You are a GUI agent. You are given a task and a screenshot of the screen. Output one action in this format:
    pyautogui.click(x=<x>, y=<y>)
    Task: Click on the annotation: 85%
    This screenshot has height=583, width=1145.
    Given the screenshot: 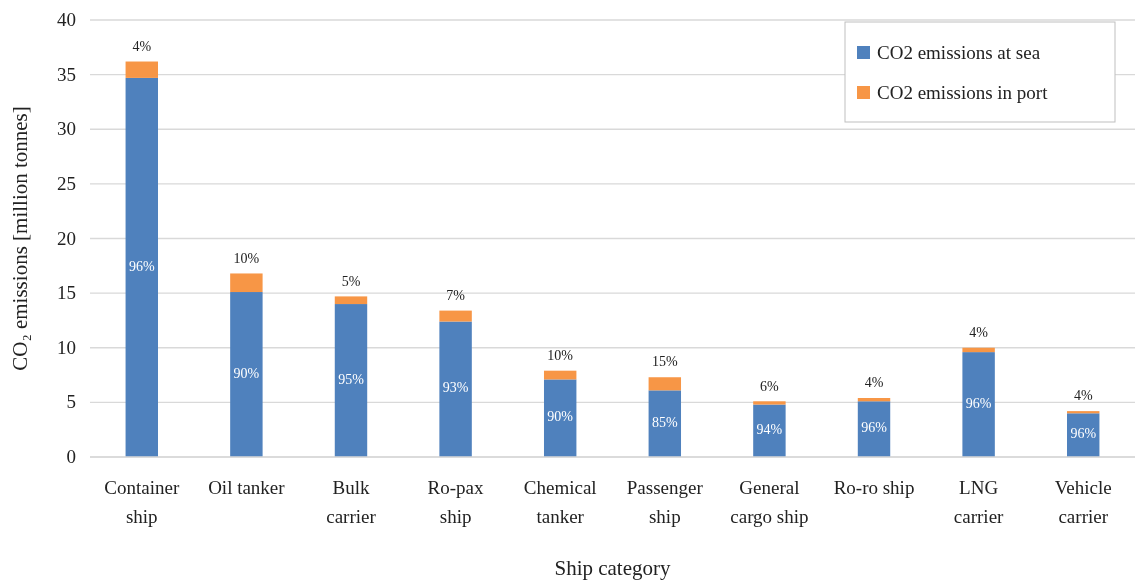 What is the action you would take?
    pyautogui.click(x=664, y=422)
    